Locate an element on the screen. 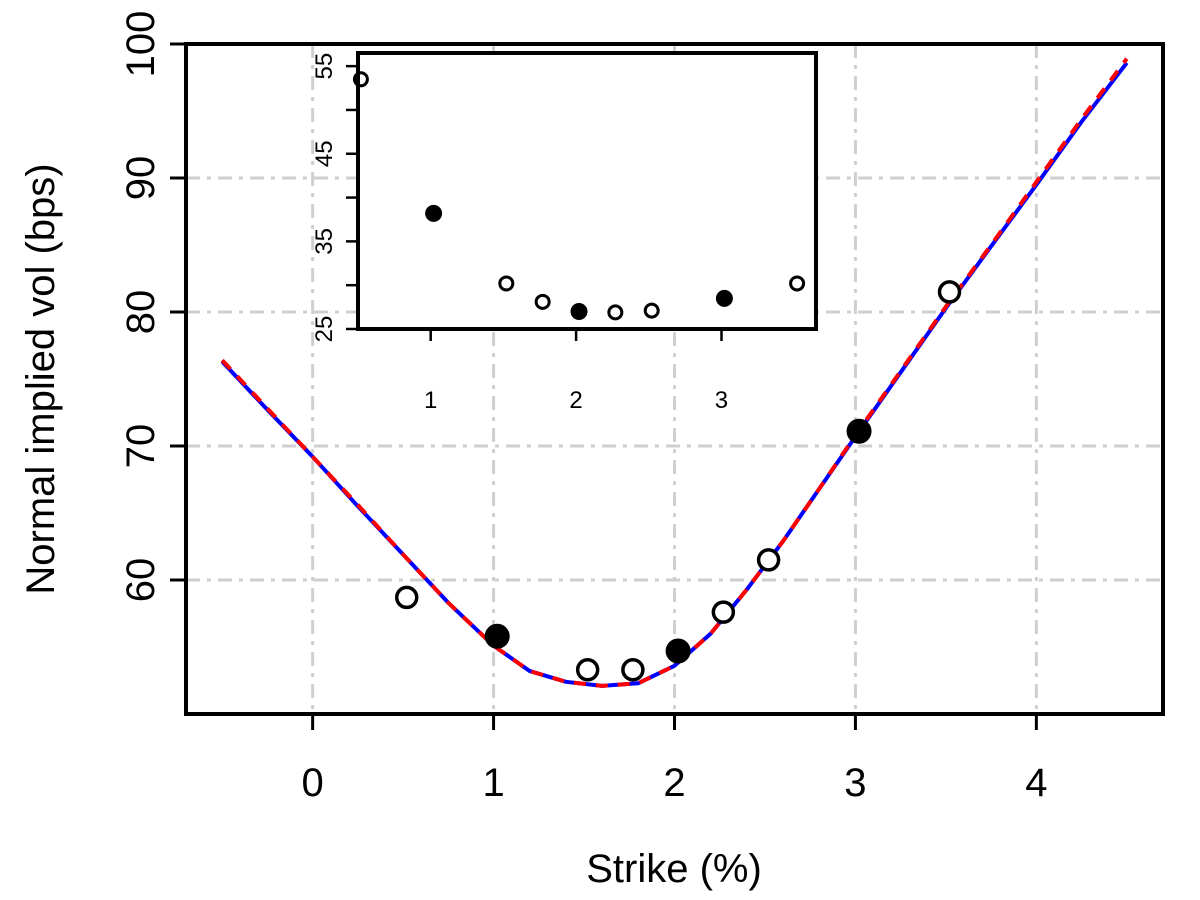 This screenshot has width=1200, height=900. y-tick-label: 70 is located at coordinates (141, 446).